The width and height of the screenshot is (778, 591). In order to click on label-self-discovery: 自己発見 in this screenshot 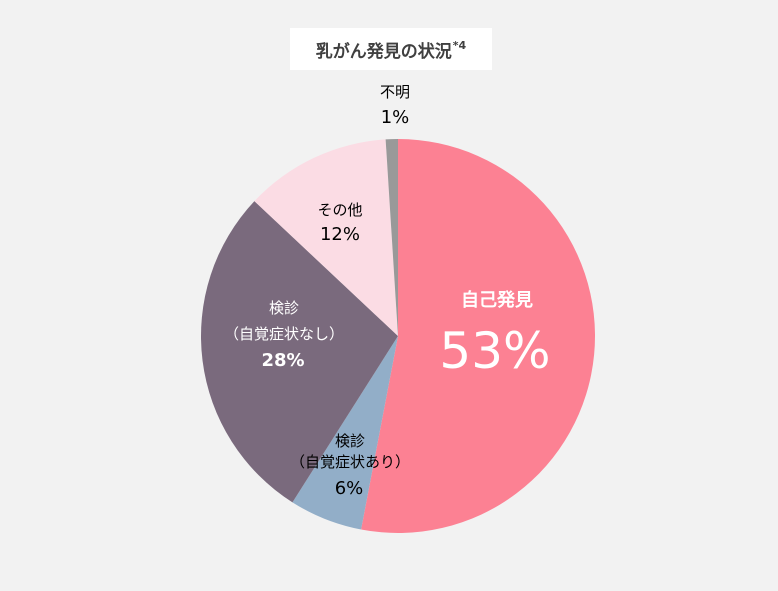, I will do `click(497, 300)`.